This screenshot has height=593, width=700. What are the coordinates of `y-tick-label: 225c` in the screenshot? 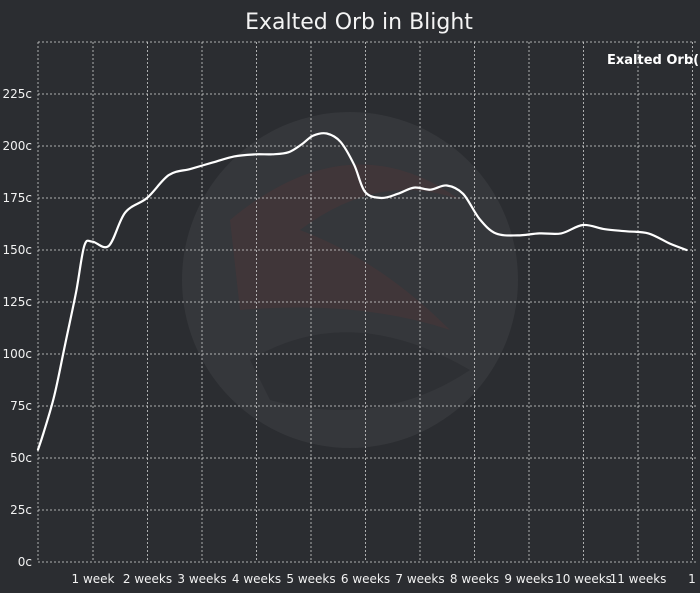 It's located at (17, 94).